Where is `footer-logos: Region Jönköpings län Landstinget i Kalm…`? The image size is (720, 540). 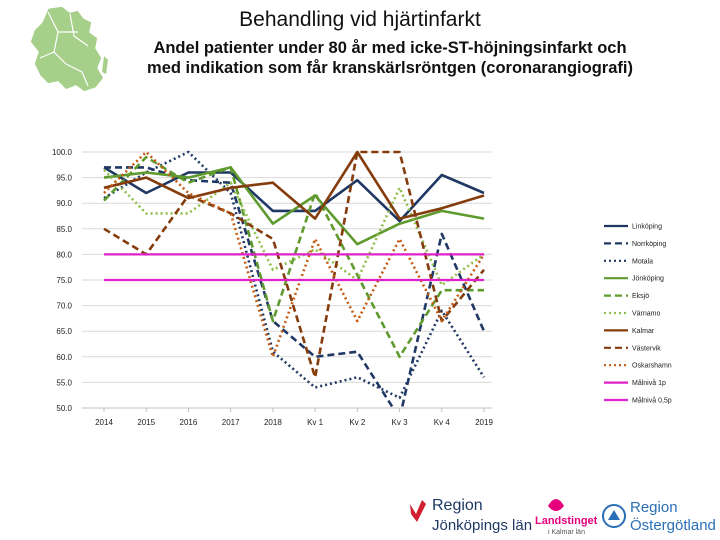 footer-logos: Region Jönköpings län Landstinget i Kalm… is located at coordinates (563, 516).